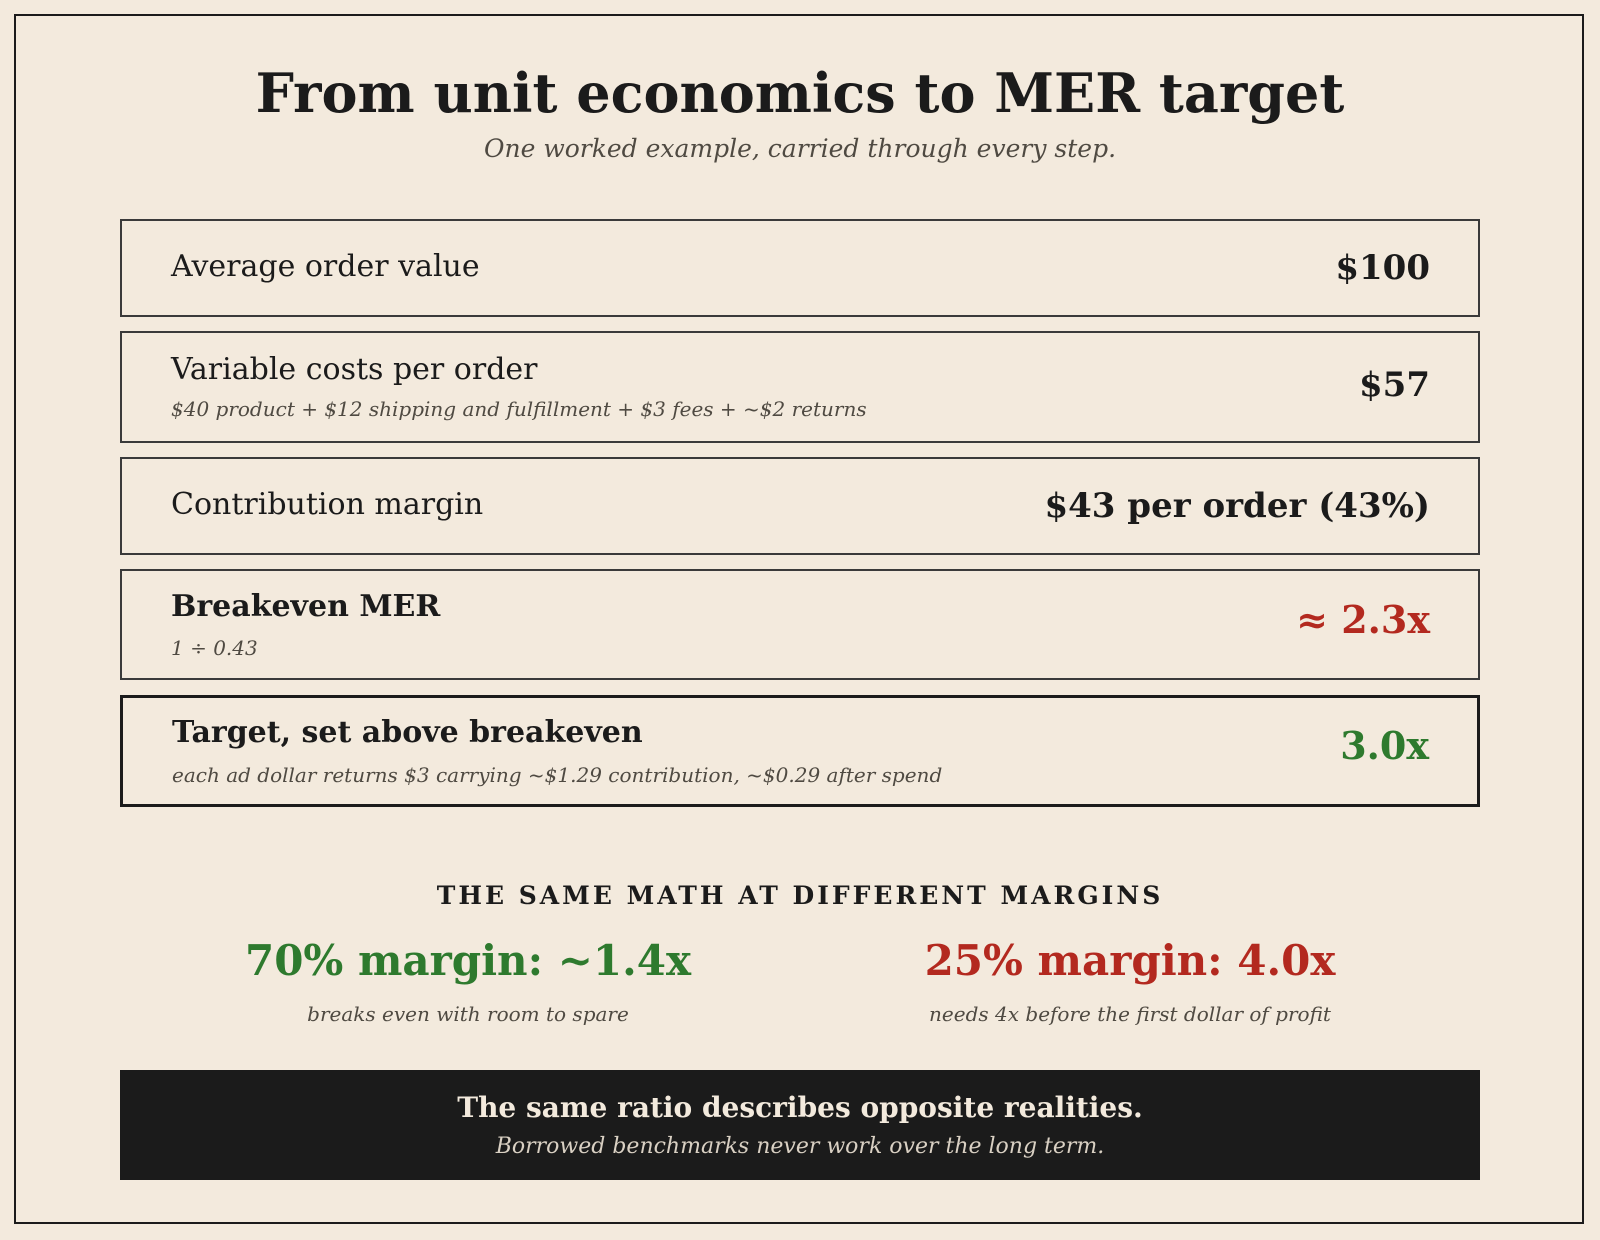 This screenshot has height=1240, width=1600. I want to click on comparison-note: breaks even with room to spare, so click(468, 1014).